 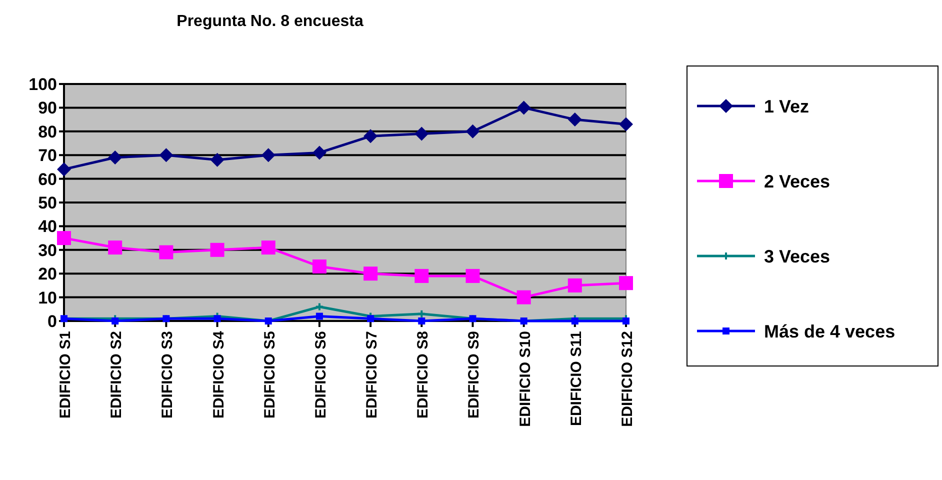 What do you see at coordinates (47, 108) in the screenshot?
I see `y-tick-label: 90` at bounding box center [47, 108].